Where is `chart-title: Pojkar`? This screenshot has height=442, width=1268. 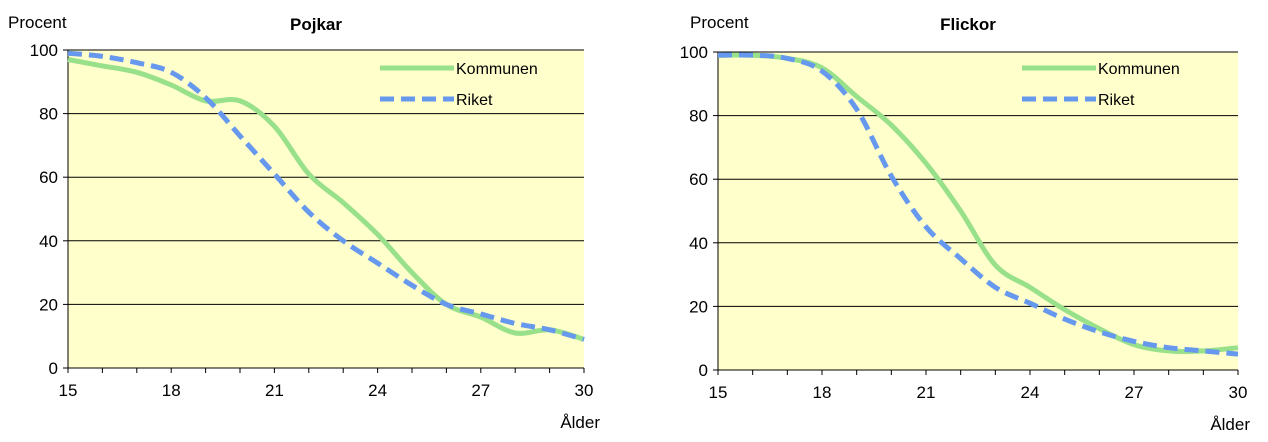 chart-title: Pojkar is located at coordinates (316, 24).